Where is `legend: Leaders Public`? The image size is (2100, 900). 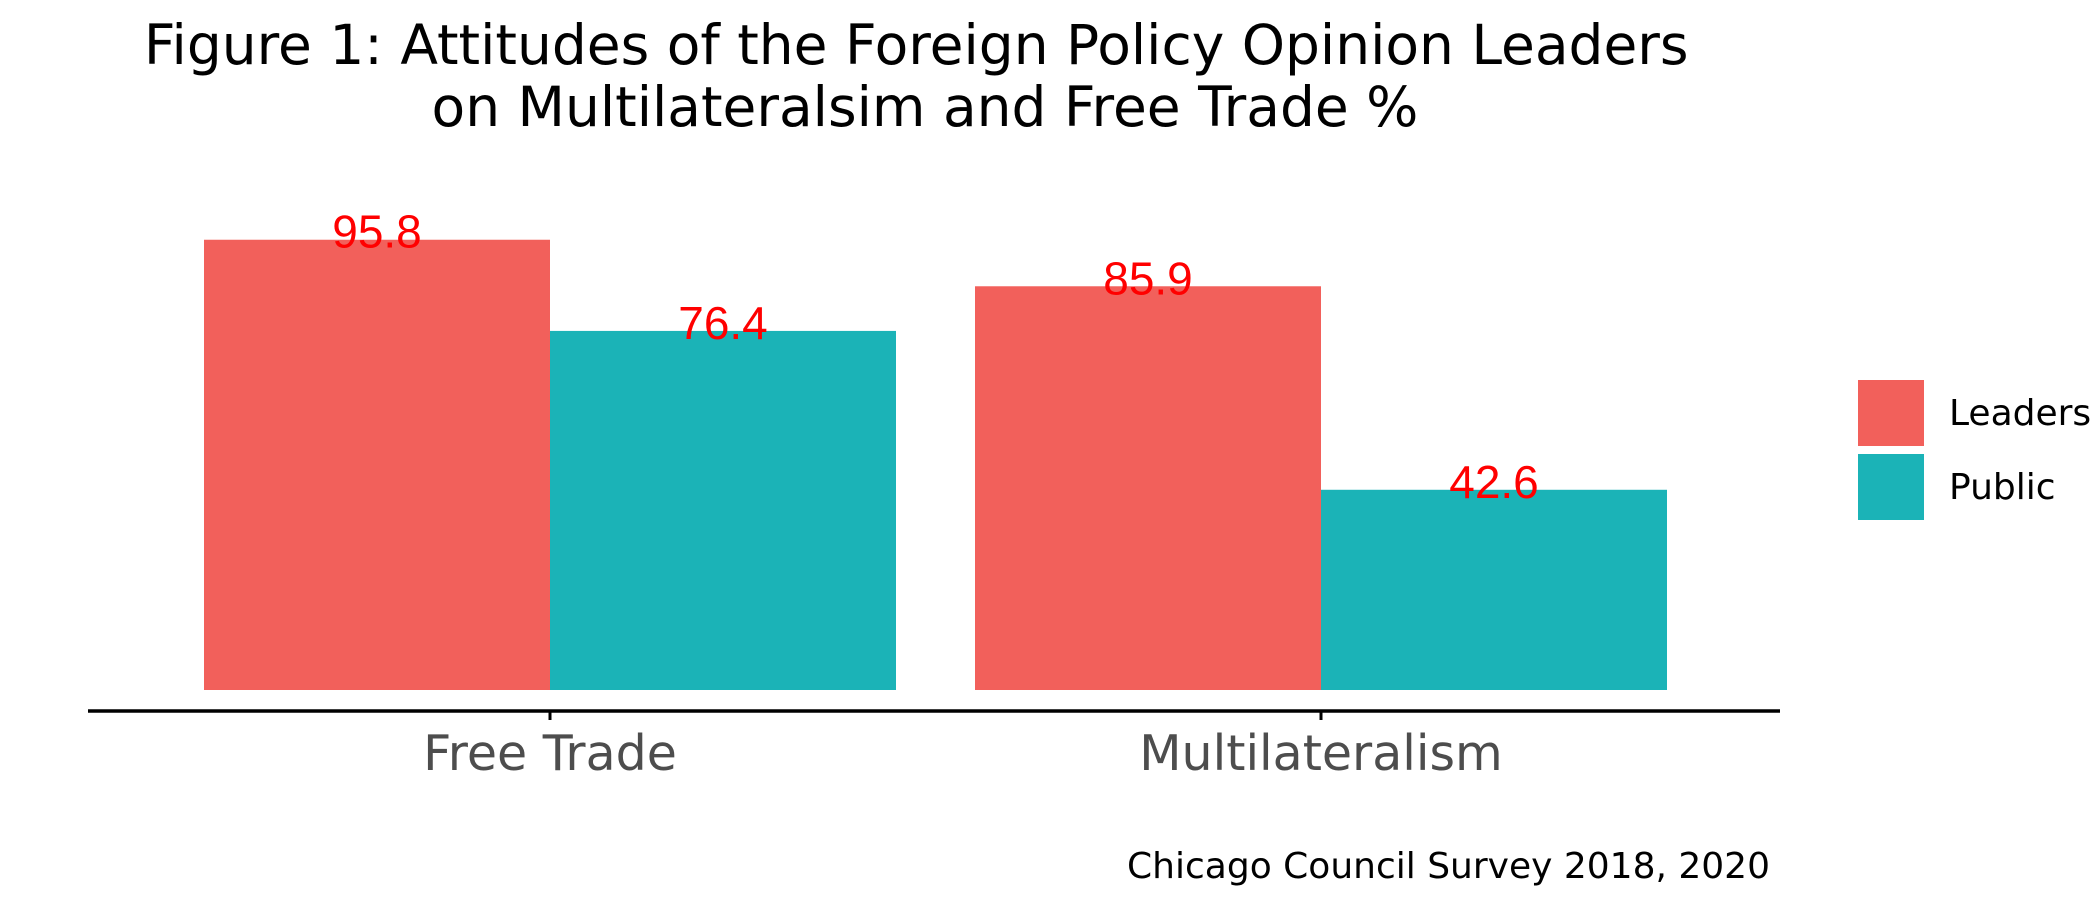
legend: Leaders Public is located at coordinates (1974, 450).